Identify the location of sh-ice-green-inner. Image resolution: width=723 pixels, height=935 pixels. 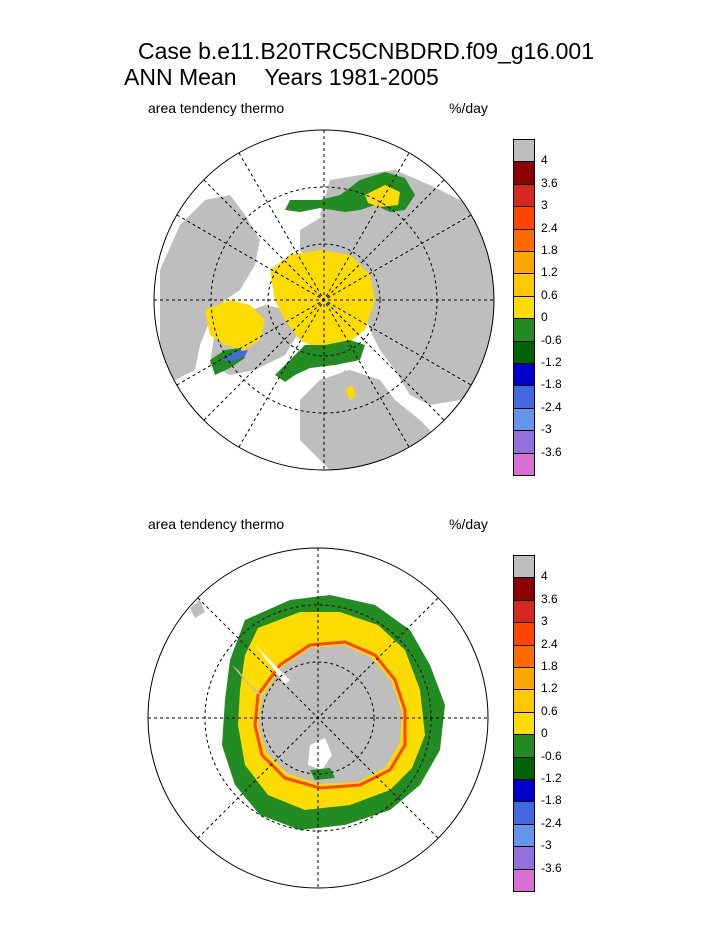
(322, 774).